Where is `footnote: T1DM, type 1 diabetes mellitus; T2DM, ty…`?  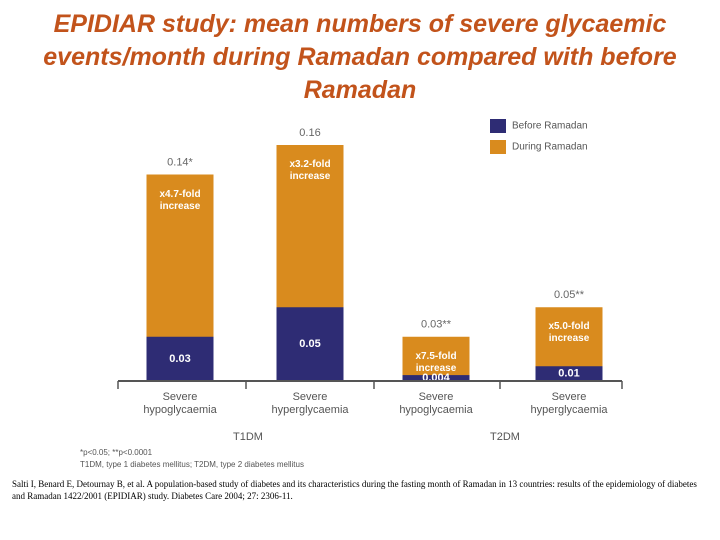
footnote: T1DM, type 1 diabetes mellitus; T2DM, ty… is located at coordinates (192, 464).